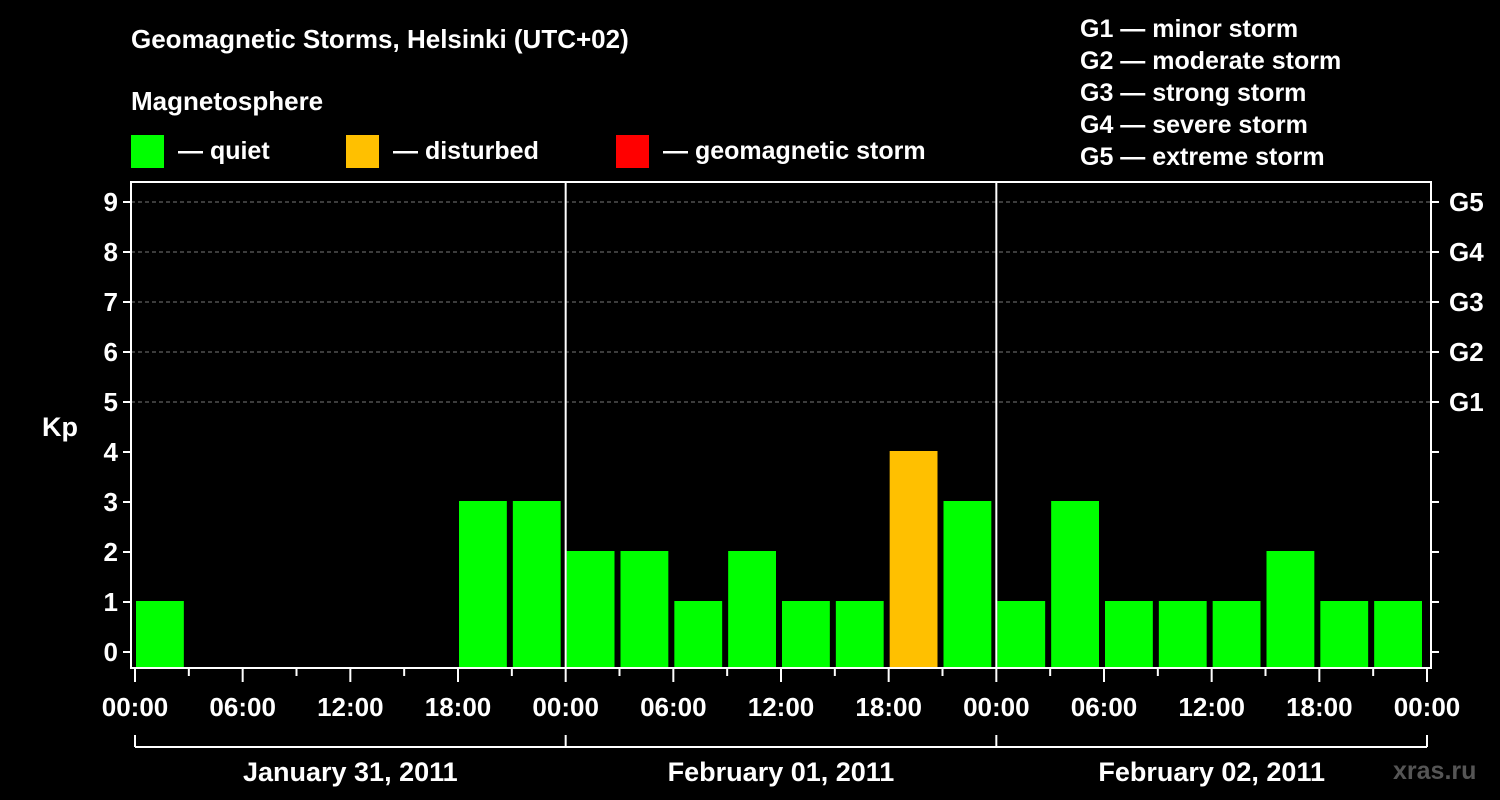 The image size is (1500, 800). Describe the element at coordinates (135, 707) in the screenshot. I see `x-tick-label-0: 00:00` at that location.